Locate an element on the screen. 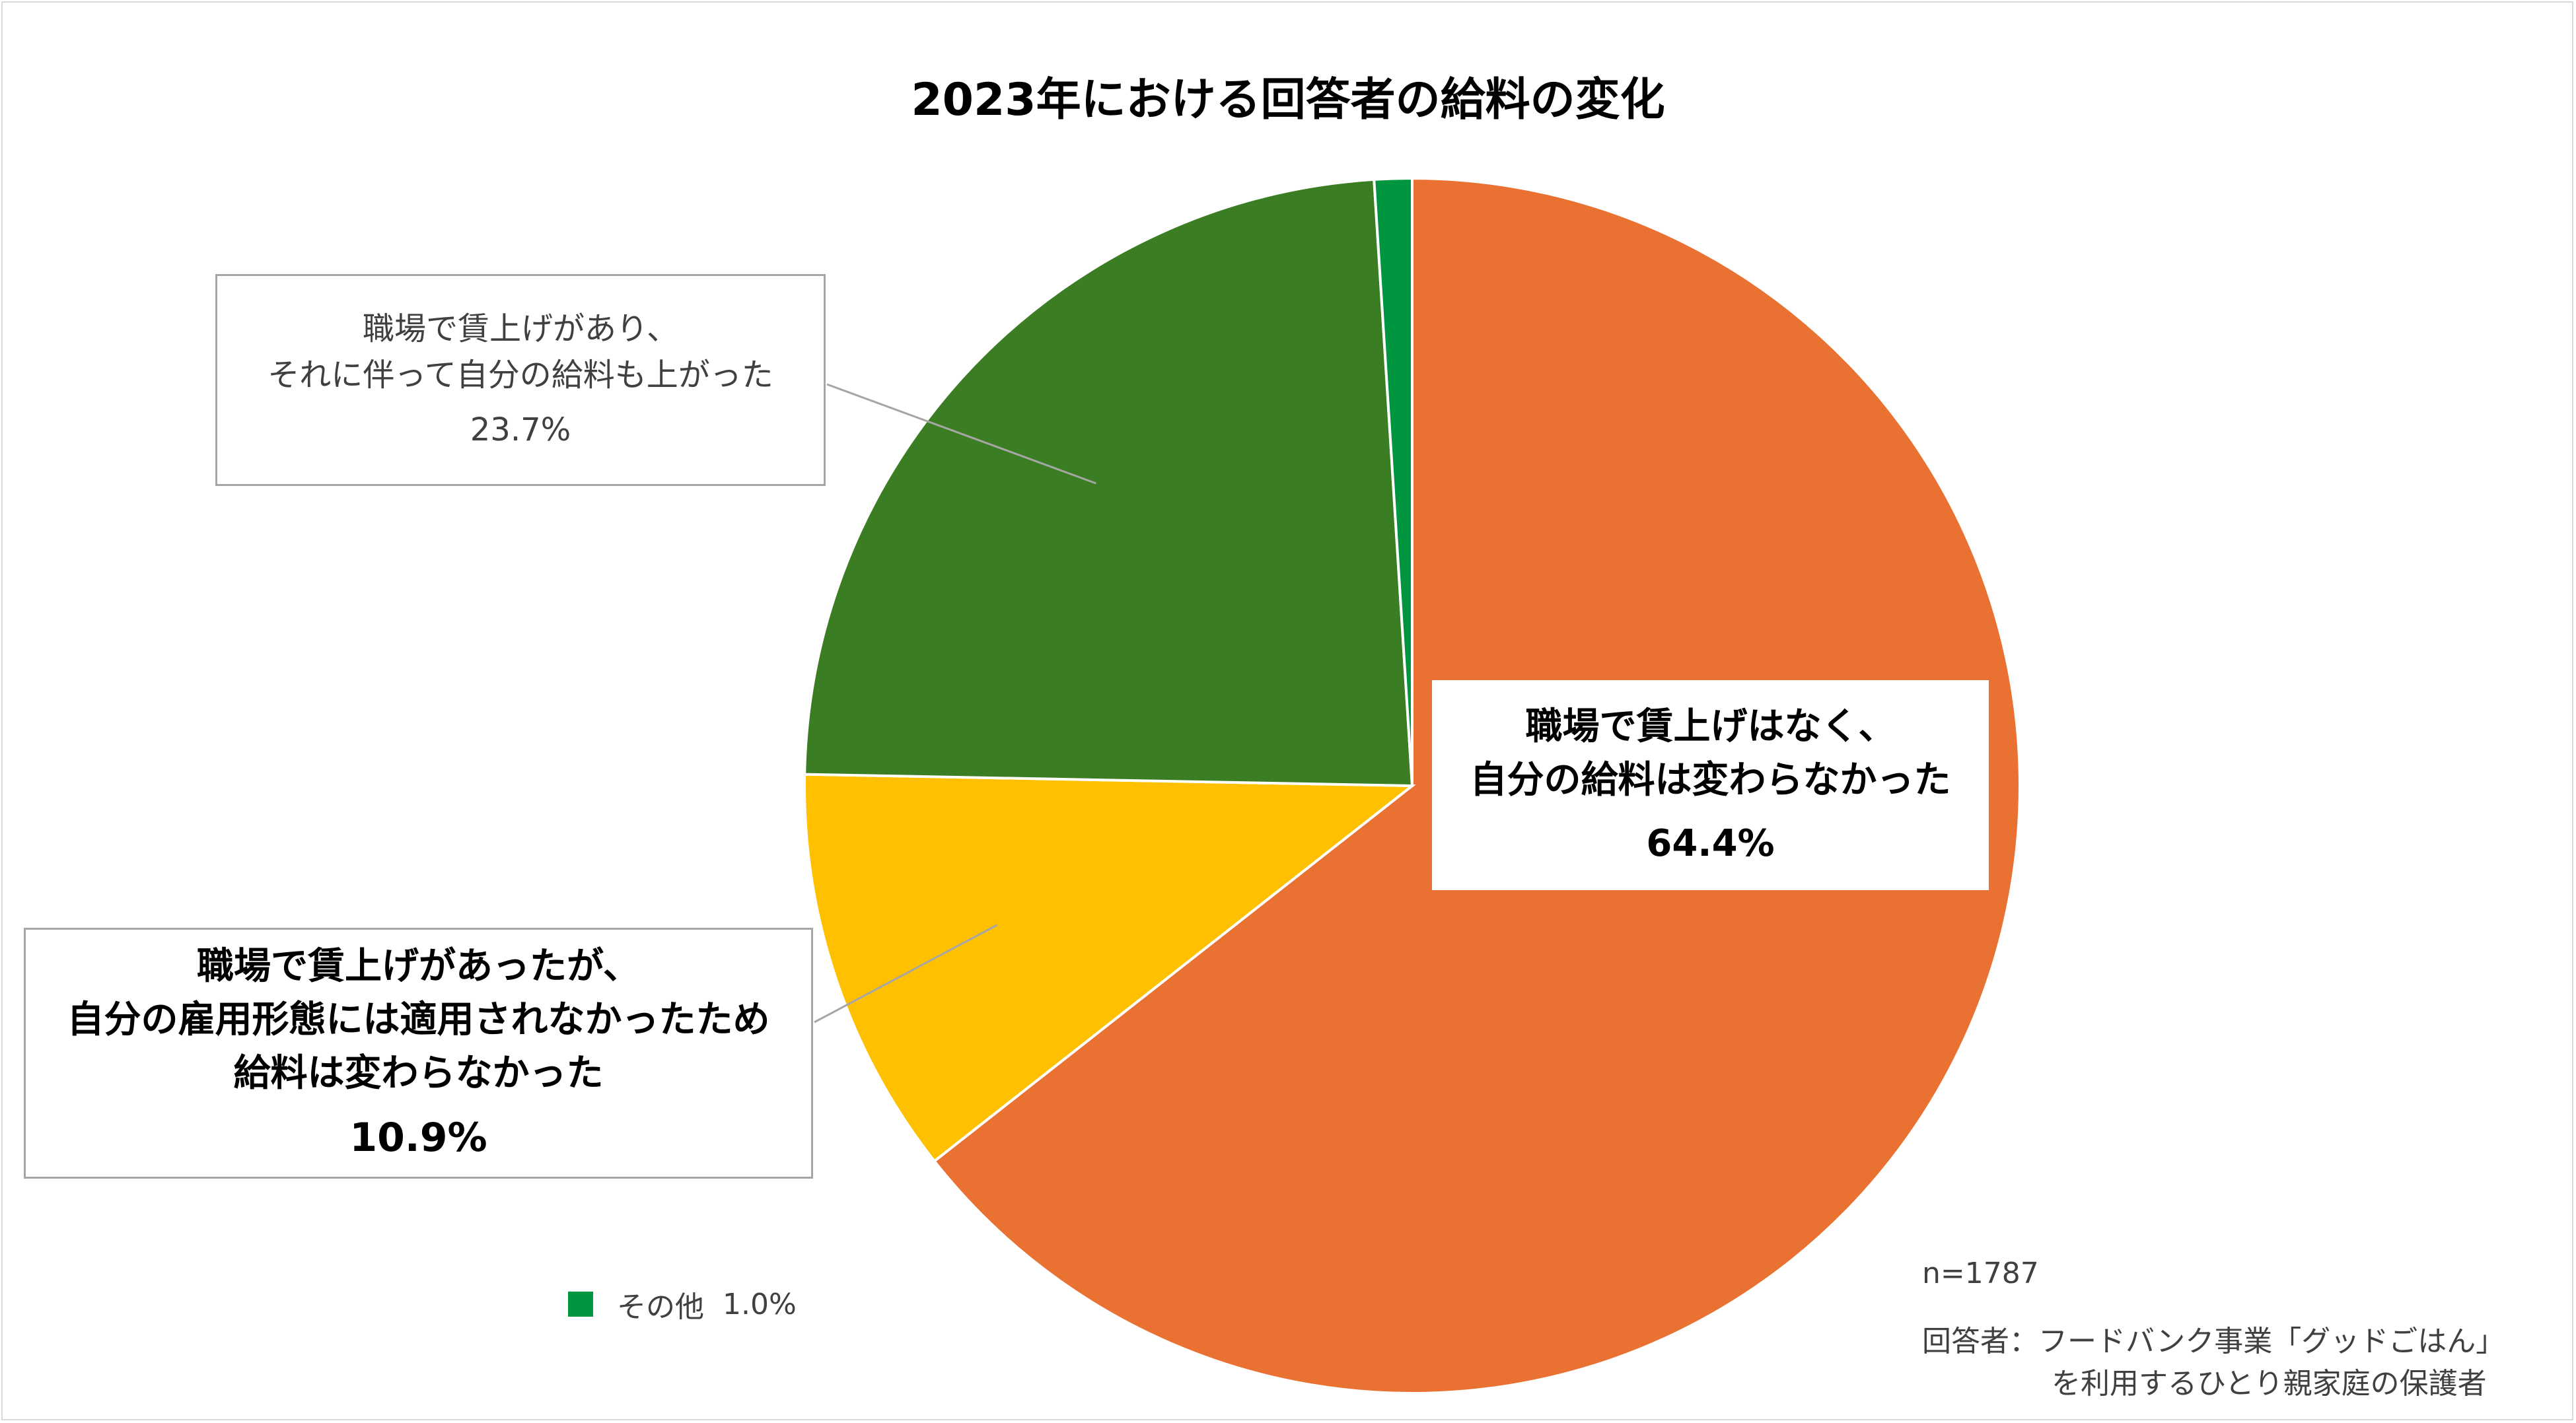 This screenshot has height=1423, width=2576. legend-label-other: その他 is located at coordinates (660, 1307).